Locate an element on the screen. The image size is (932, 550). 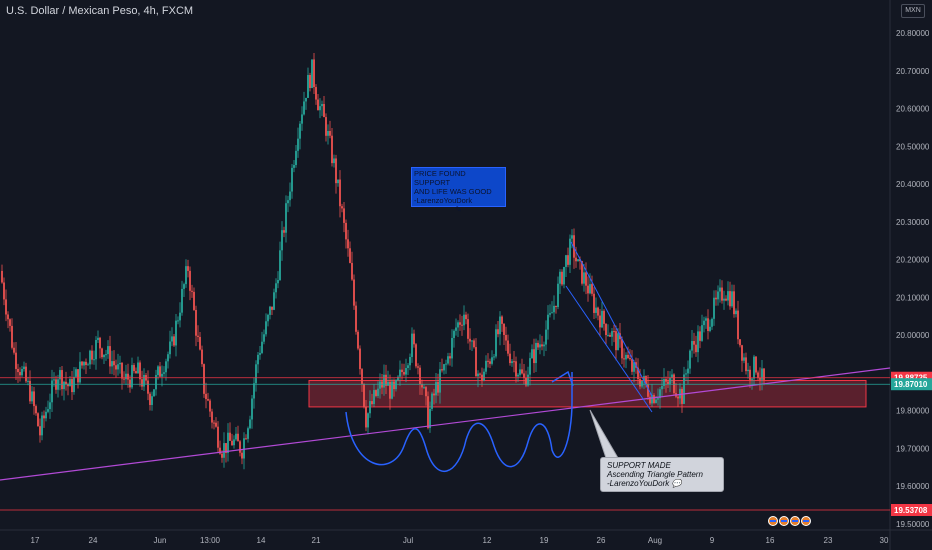
pattern-wave-drawing is located at coordinates (459, 422).